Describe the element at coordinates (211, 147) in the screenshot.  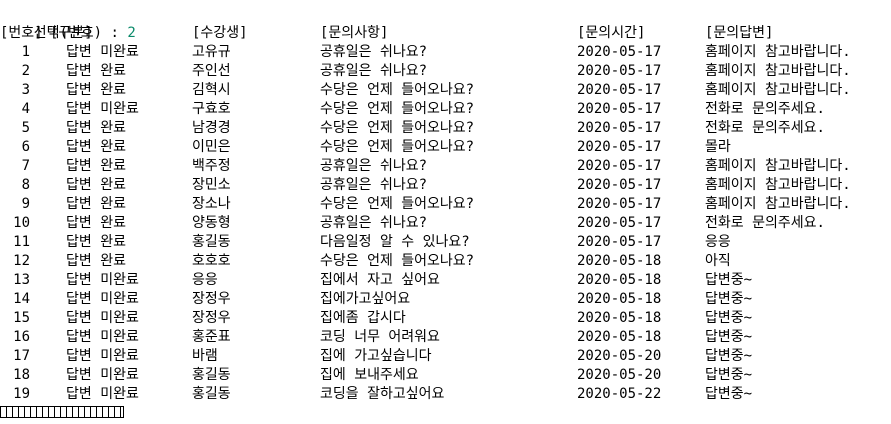
I see `row-student: 이민은` at that location.